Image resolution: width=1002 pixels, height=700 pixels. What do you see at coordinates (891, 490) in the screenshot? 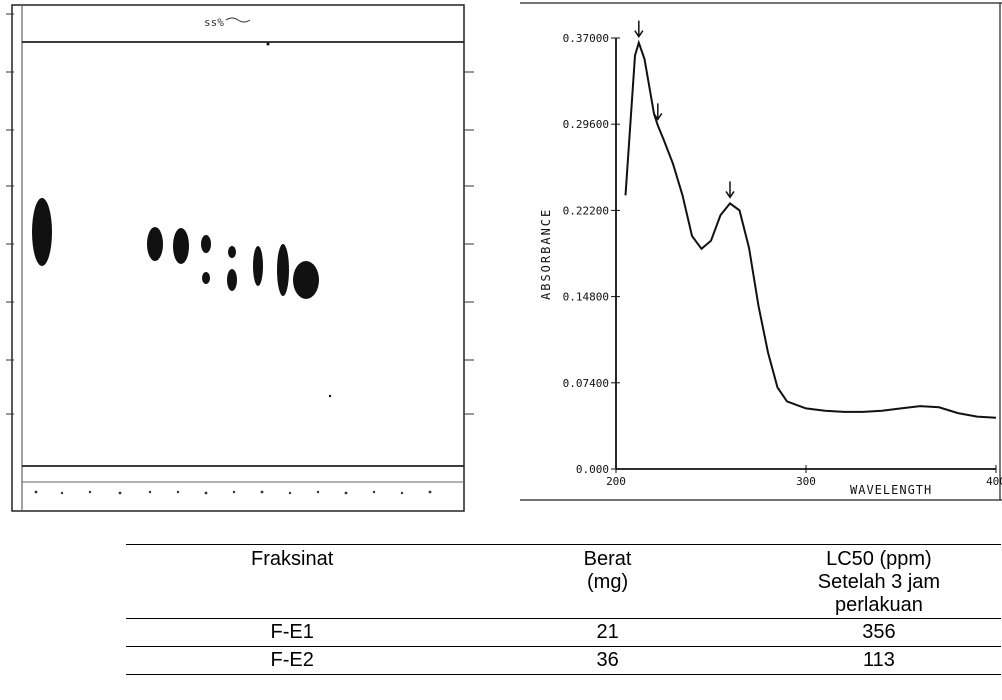
I see `uv-xlabel: WAVELENGTH` at bounding box center [891, 490].